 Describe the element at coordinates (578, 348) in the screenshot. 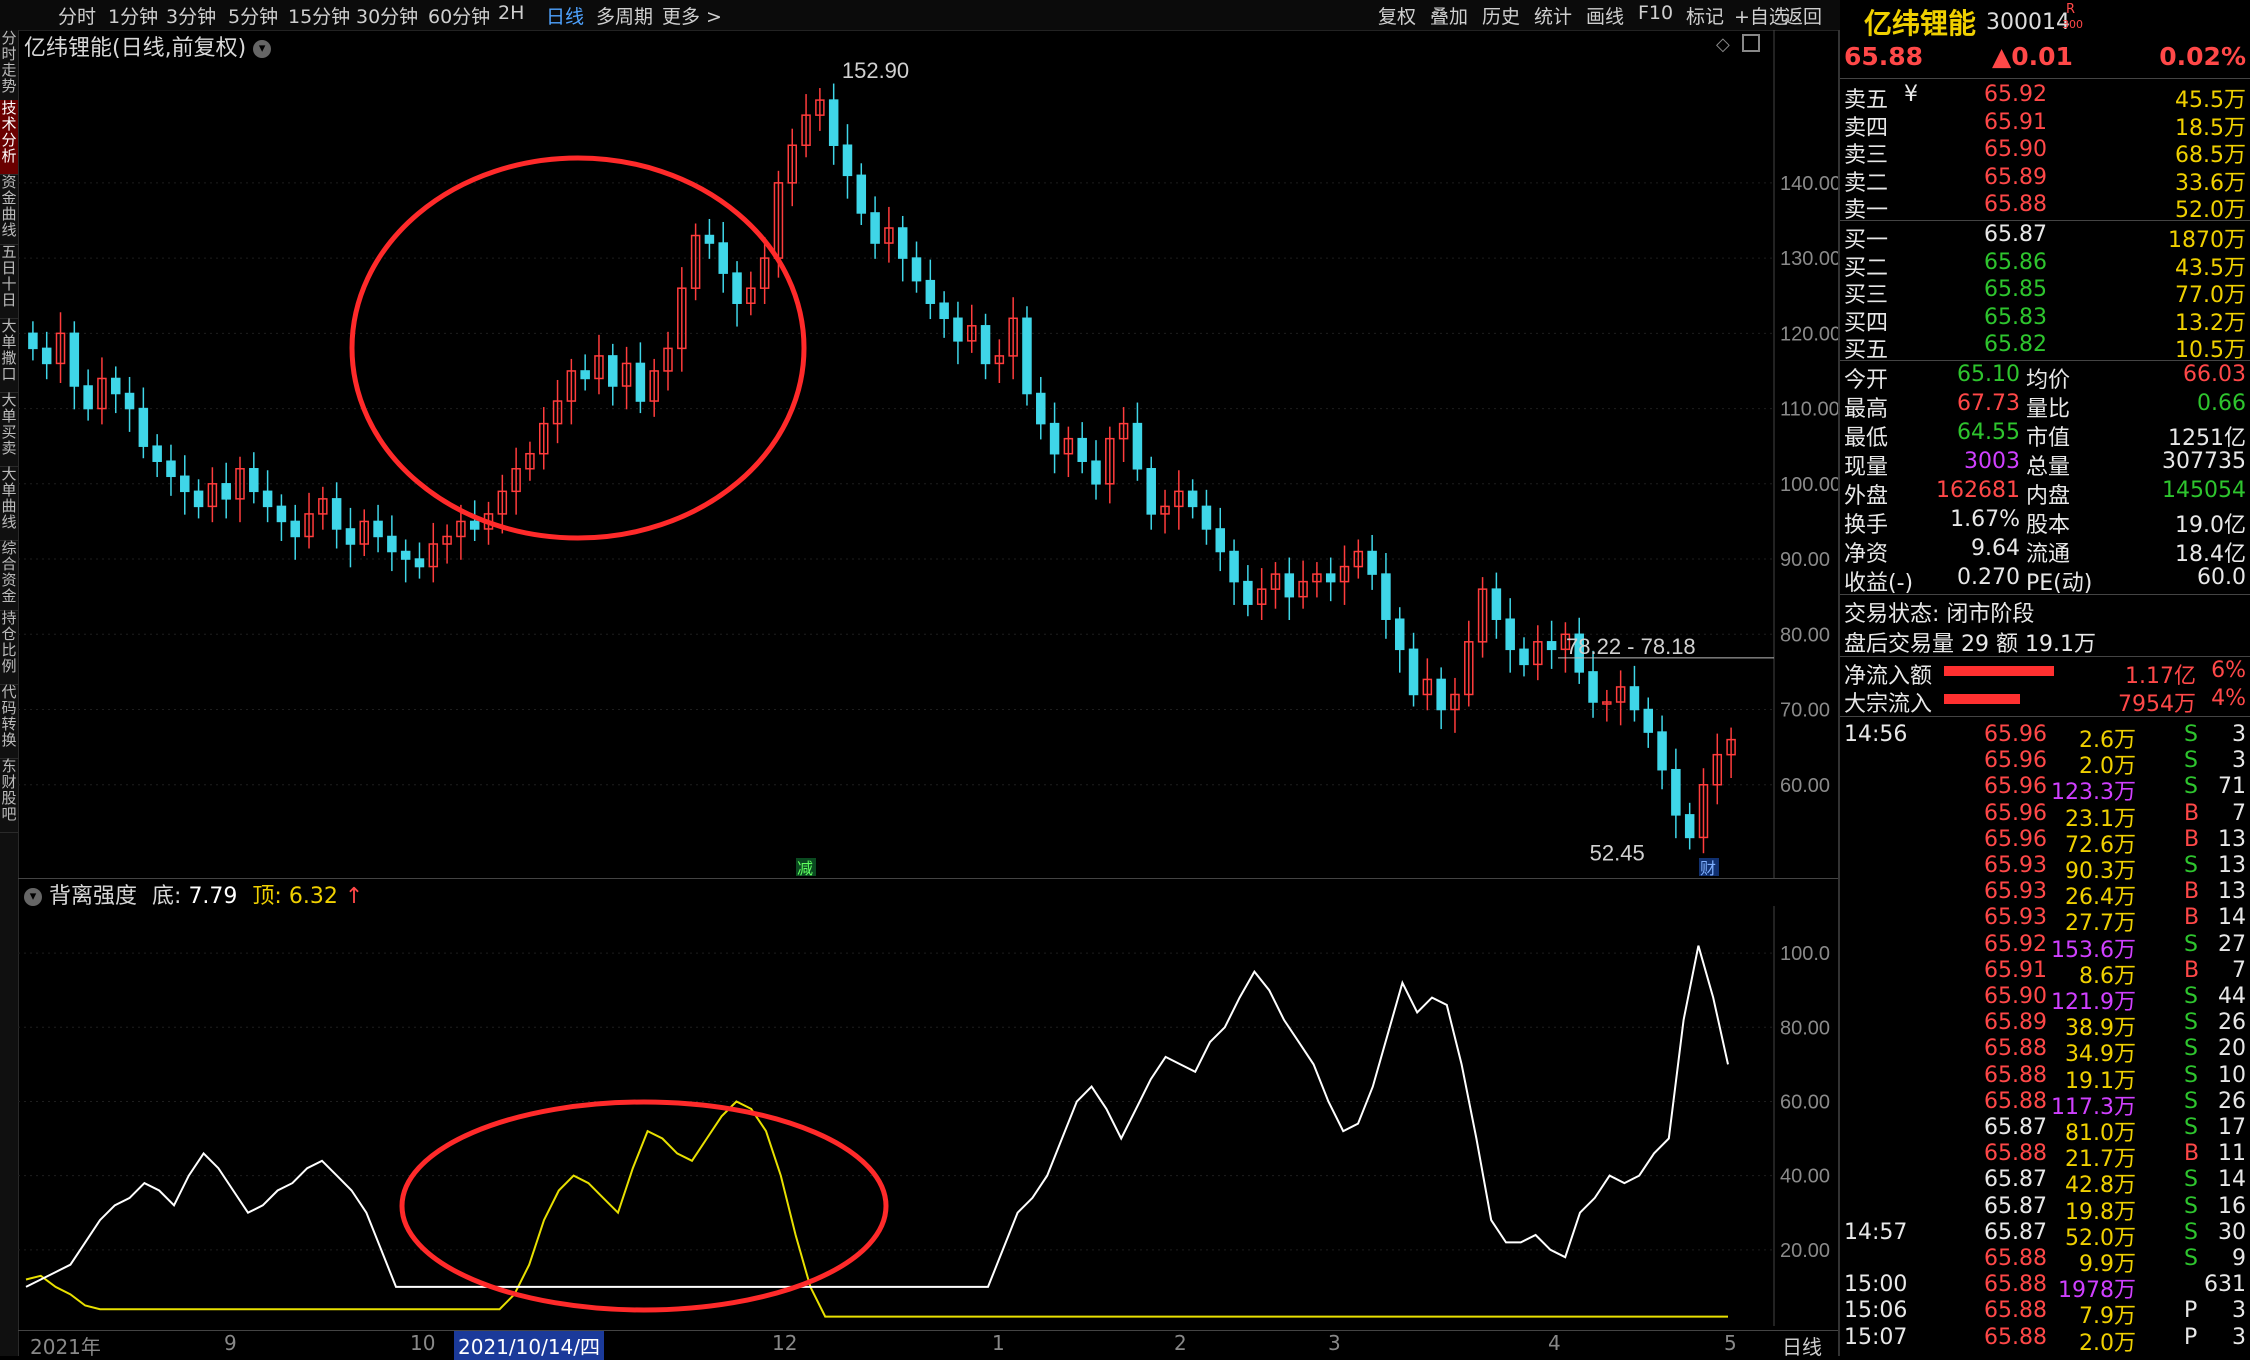

I see `annotation-circle` at that location.